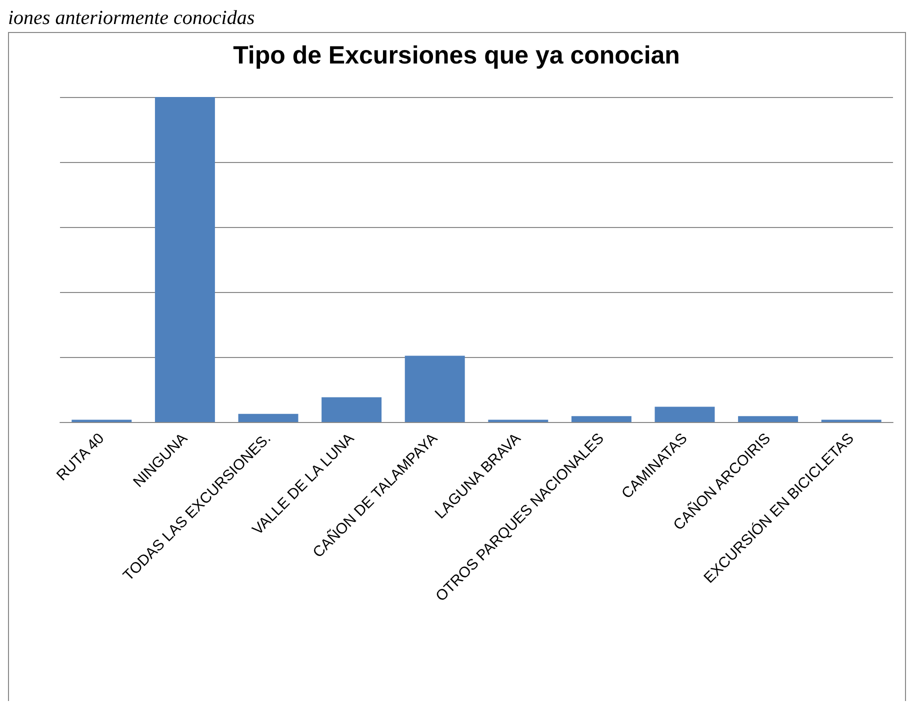  I want to click on chart-title: Tipo de Excursiones que ya conocian, so click(456, 56).